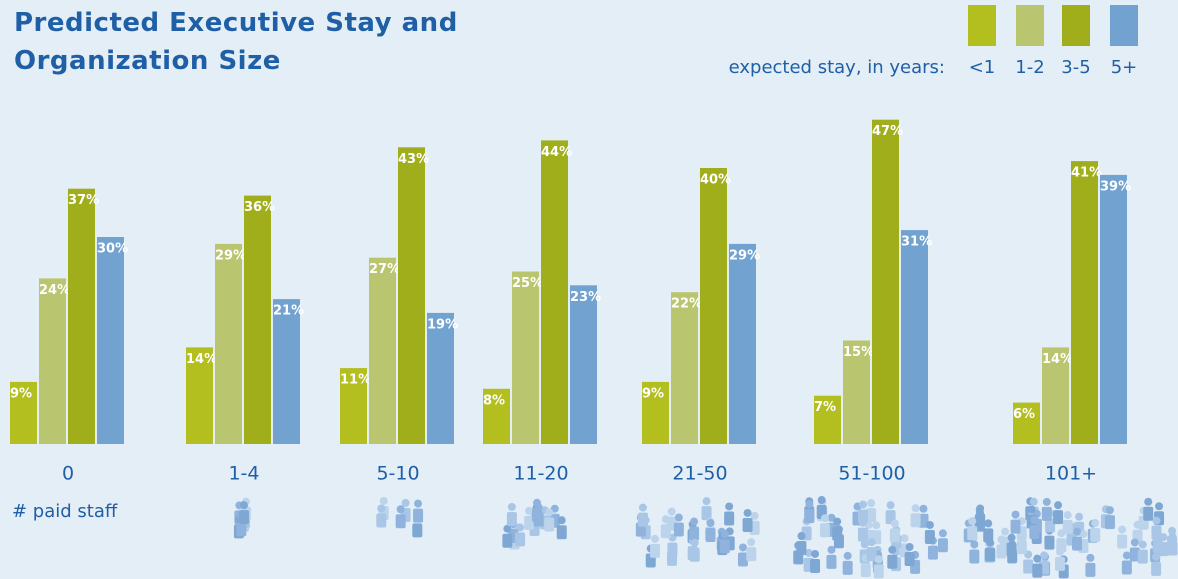  What do you see at coordinates (65, 511) in the screenshot?
I see `staff-label: # paid staff` at bounding box center [65, 511].